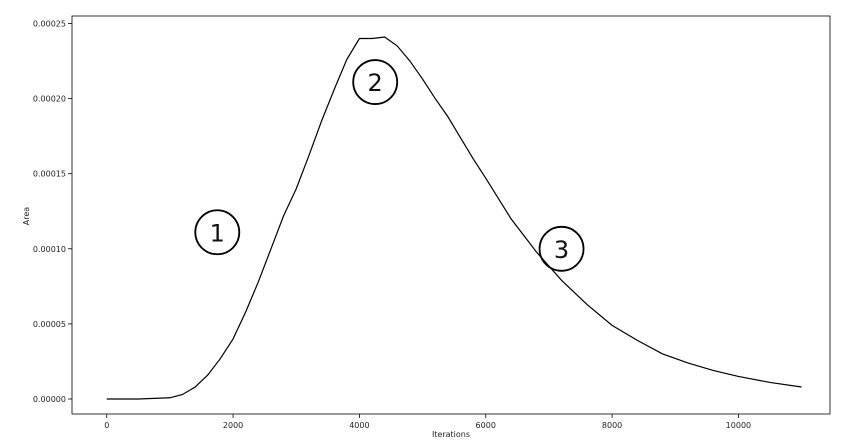  What do you see at coordinates (26, 216) in the screenshot?
I see `y-axis-label: Area` at bounding box center [26, 216].